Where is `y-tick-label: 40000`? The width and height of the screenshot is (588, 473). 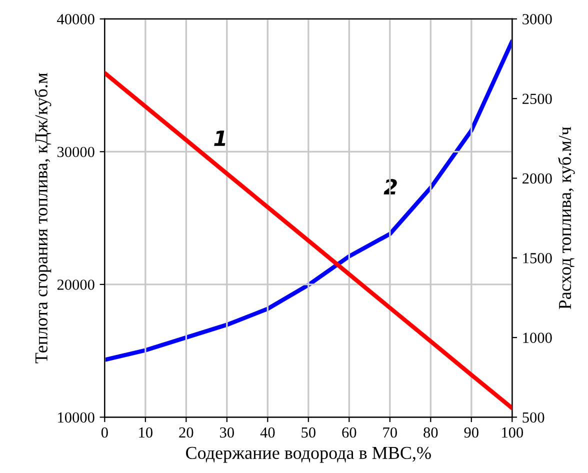
y-tick-label: 40000 is located at coordinates (75, 19).